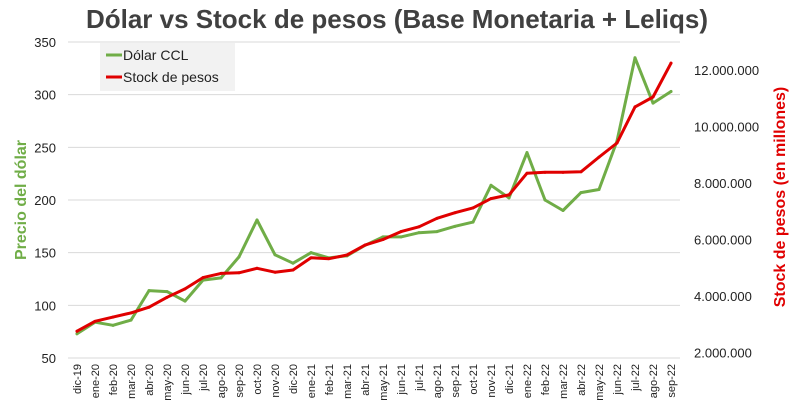 The height and width of the screenshot is (404, 800). I want to click on right-tick-label: 2.000.000, so click(723, 352).